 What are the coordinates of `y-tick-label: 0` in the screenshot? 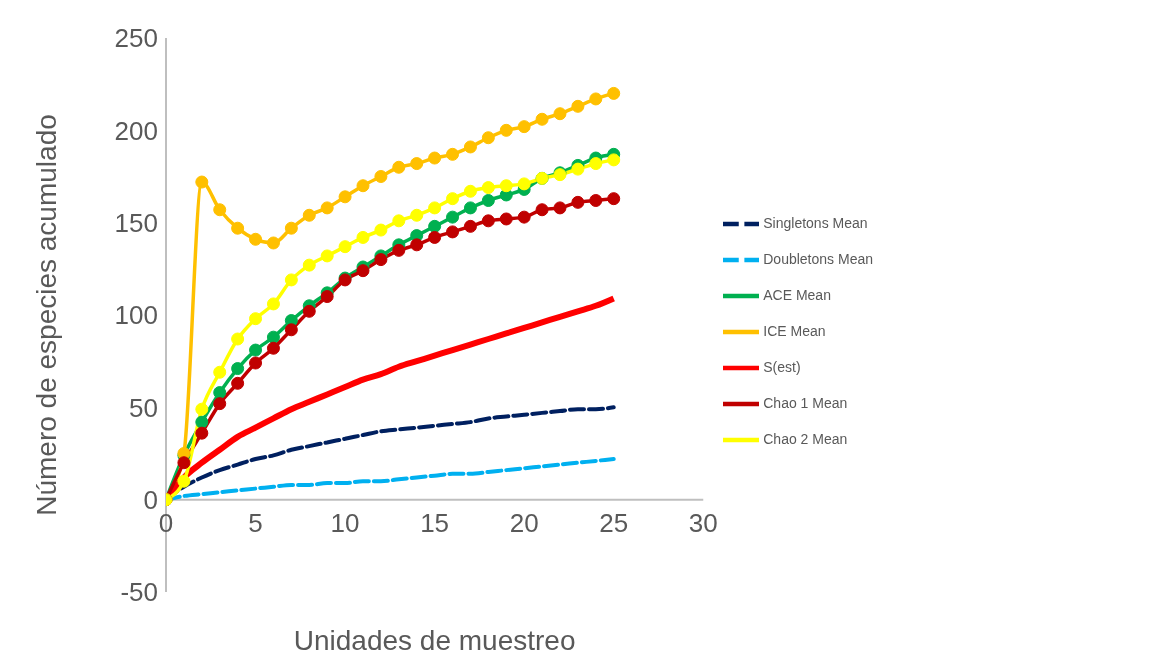 It's located at (150, 499).